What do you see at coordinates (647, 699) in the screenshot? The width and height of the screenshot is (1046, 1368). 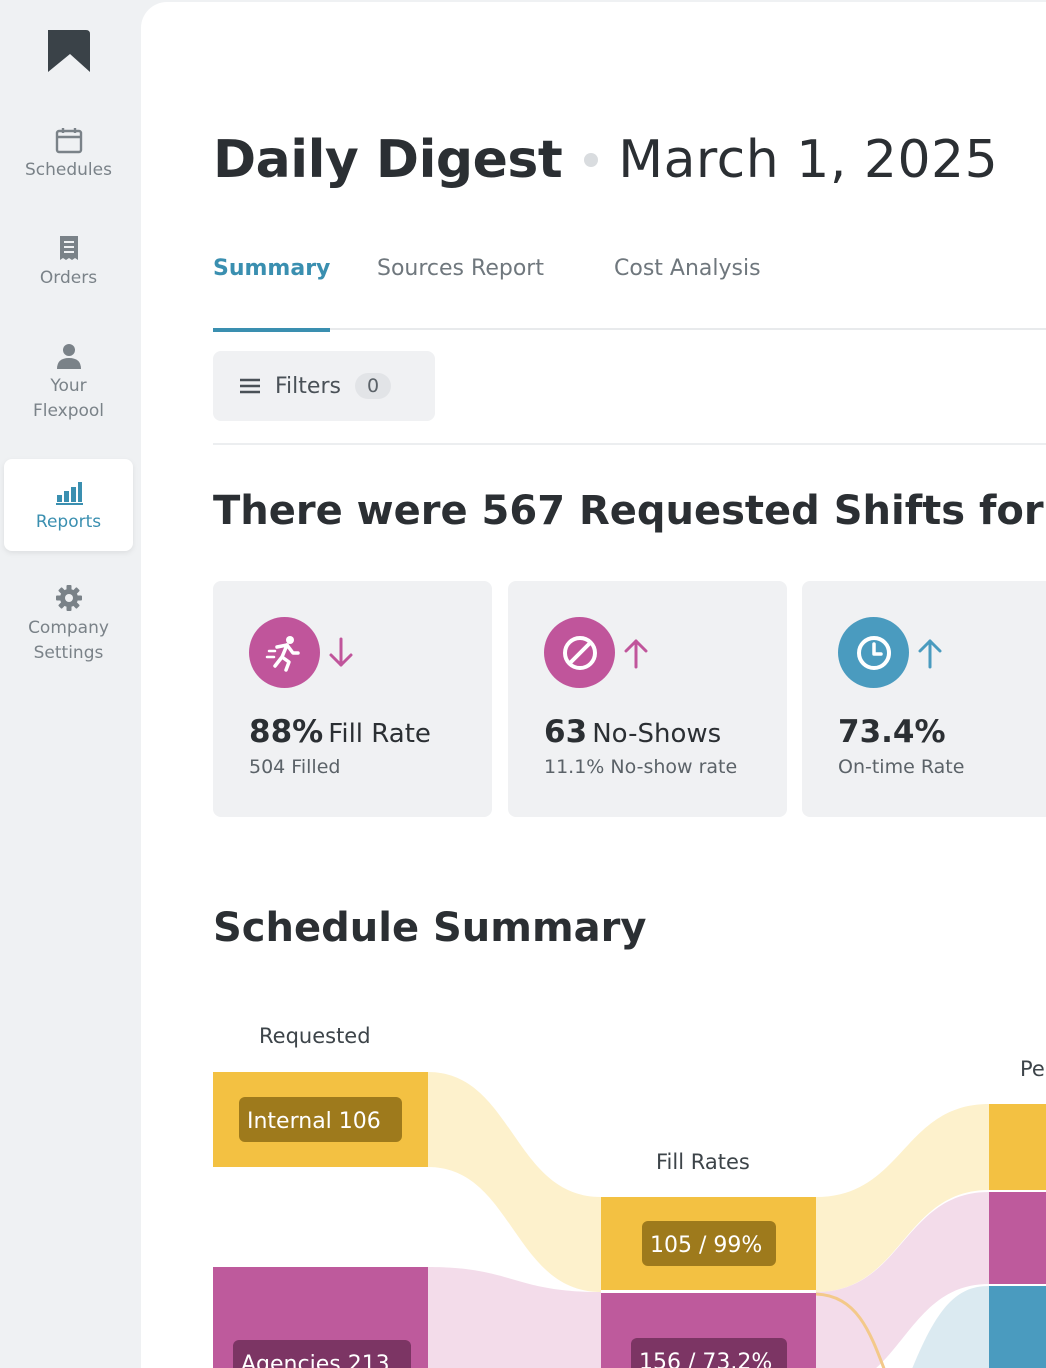 I see `metric-card-no-shows: 63 No-Shows 11.1% No-show rate` at bounding box center [647, 699].